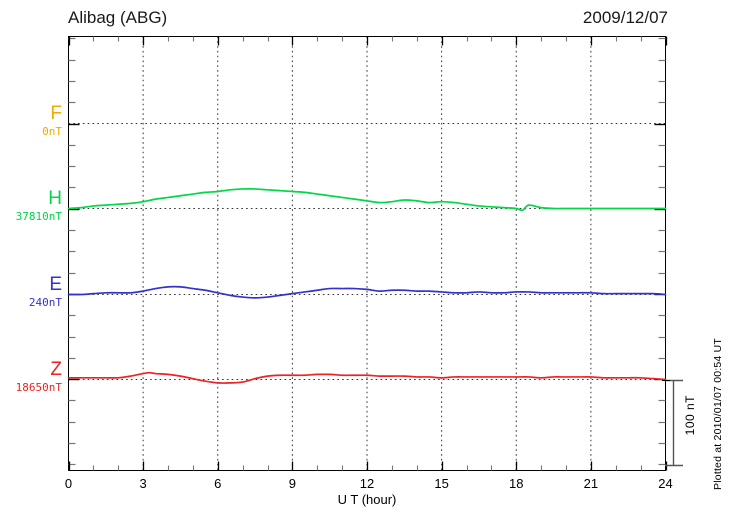 The width and height of the screenshot is (730, 520). I want to click on component-label-f: F 0nT, so click(52, 120).